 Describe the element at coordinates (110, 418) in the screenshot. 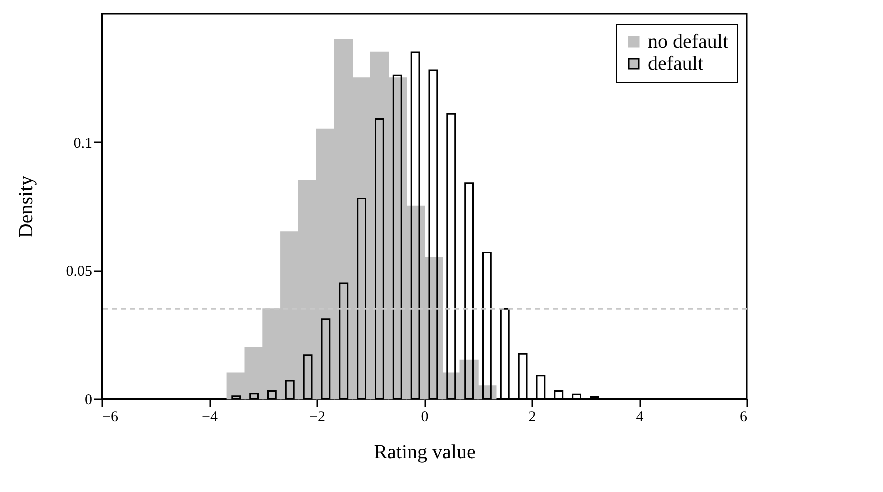

I see `x-tick-label: −6` at that location.